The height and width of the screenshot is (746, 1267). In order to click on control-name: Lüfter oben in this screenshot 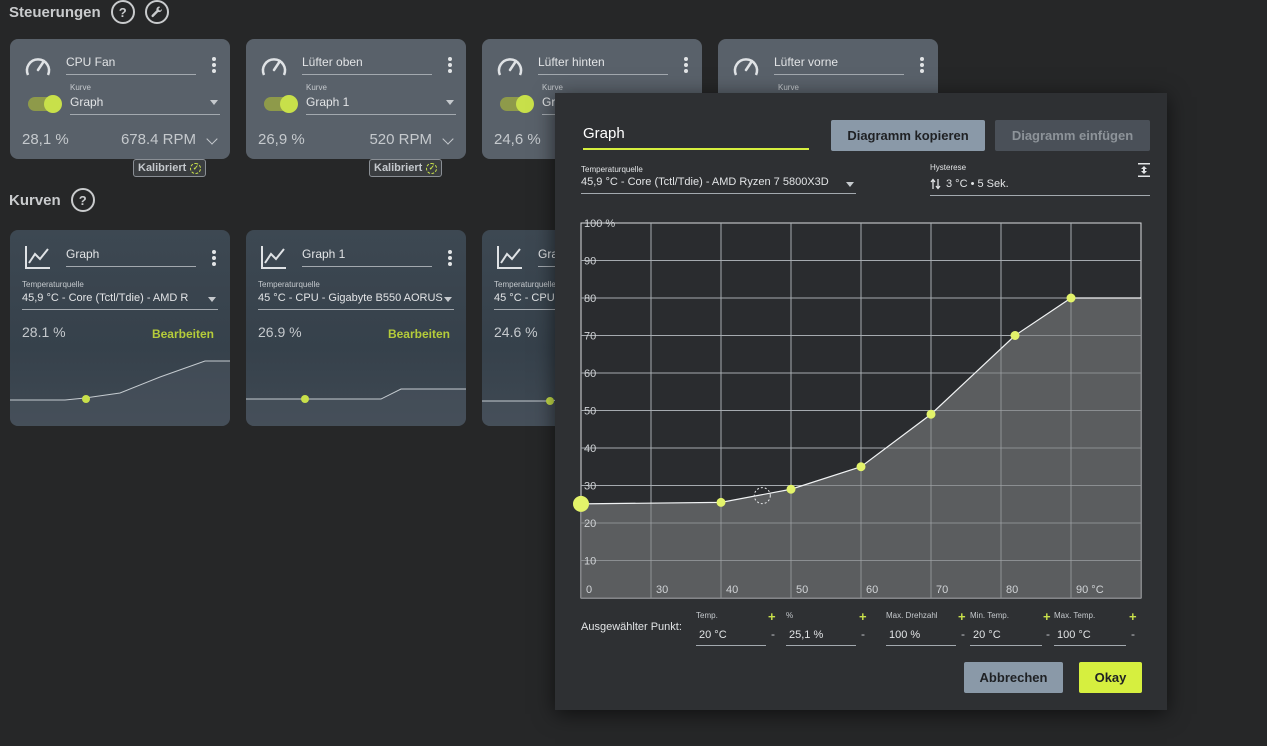, I will do `click(367, 65)`.